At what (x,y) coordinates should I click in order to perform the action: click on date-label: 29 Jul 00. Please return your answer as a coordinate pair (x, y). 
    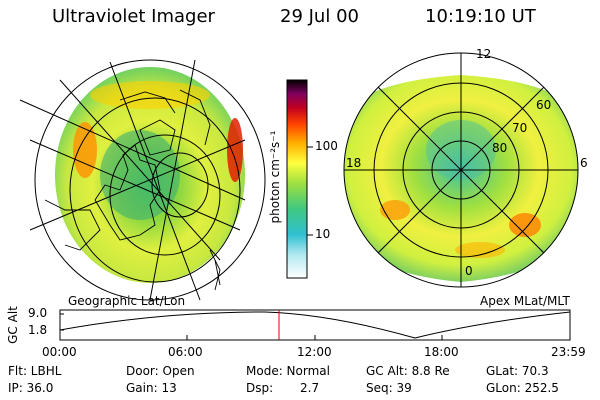
    Looking at the image, I should click on (319, 16).